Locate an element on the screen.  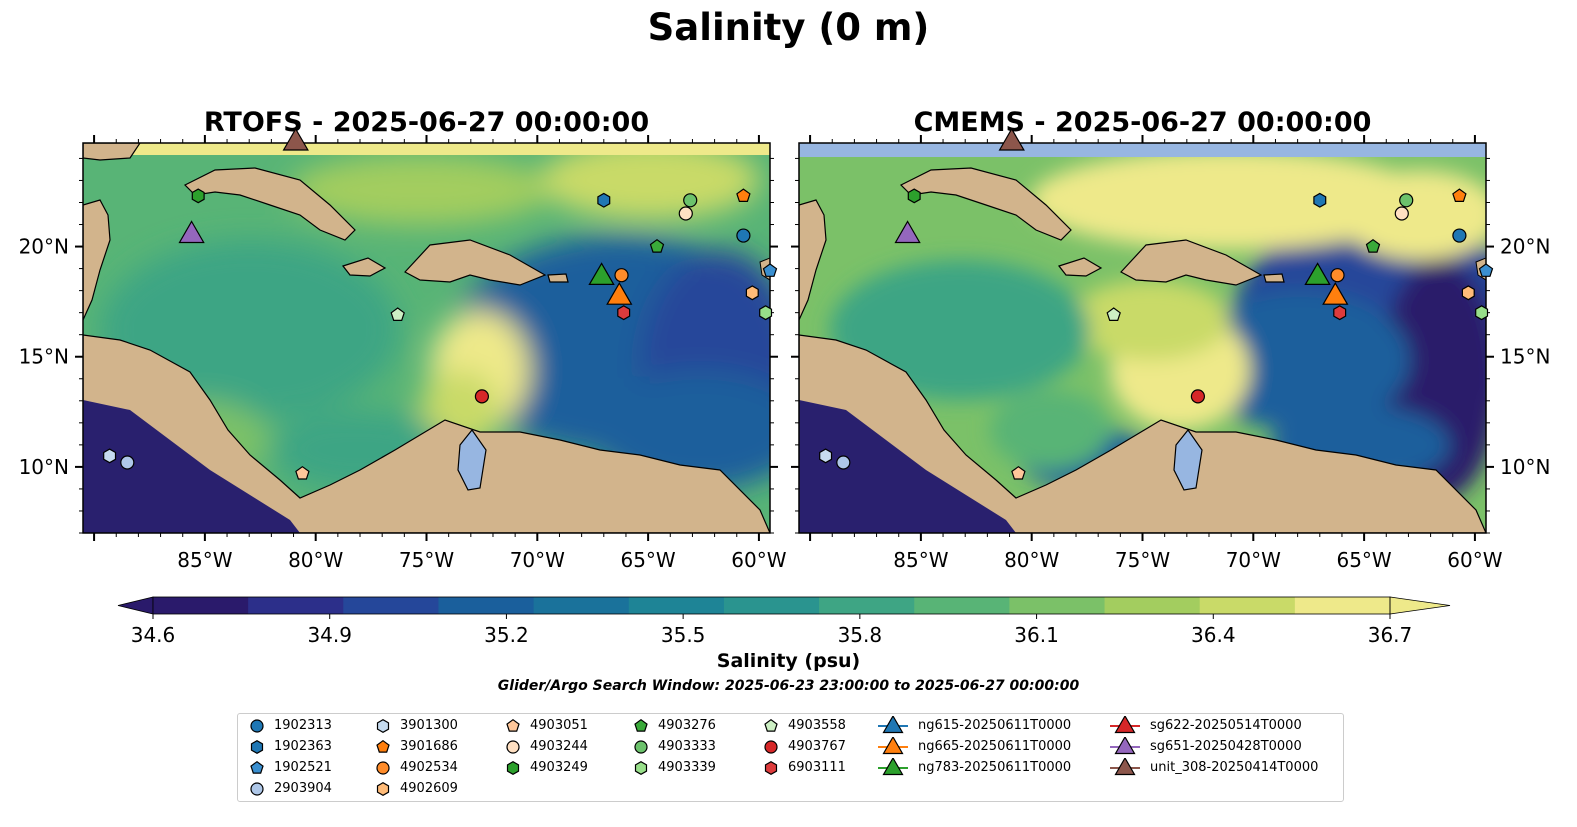
marker-ng665-20250611T0000 is located at coordinates (619, 293).